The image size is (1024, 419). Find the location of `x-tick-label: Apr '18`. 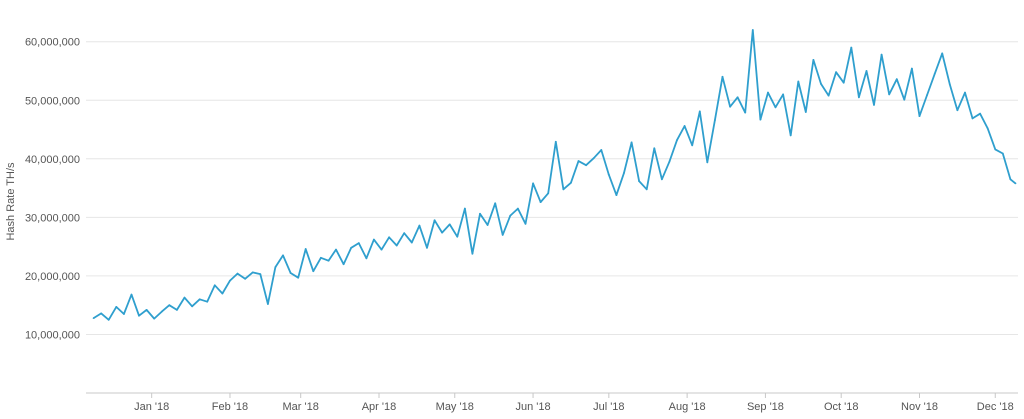

x-tick-label: Apr '18 is located at coordinates (379, 407).